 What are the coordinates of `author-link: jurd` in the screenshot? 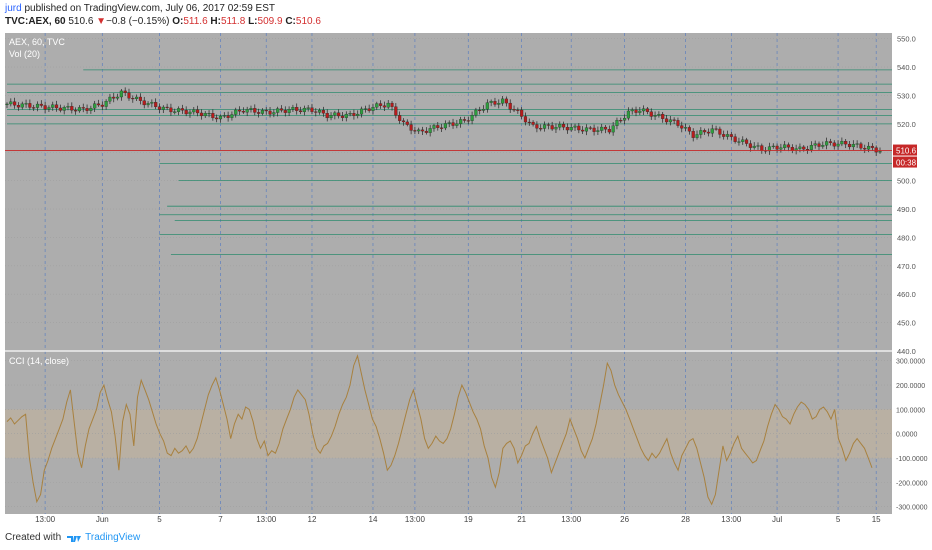 It's located at (13, 8).